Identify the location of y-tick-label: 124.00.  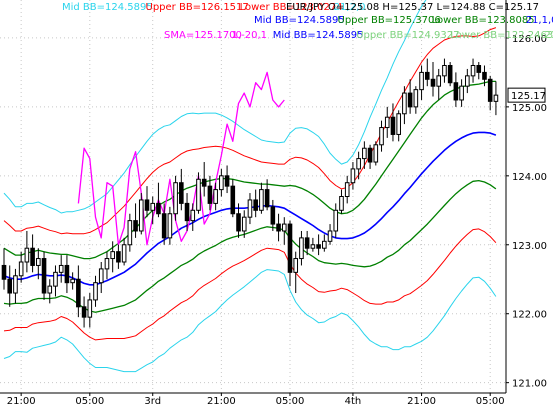
(529, 177).